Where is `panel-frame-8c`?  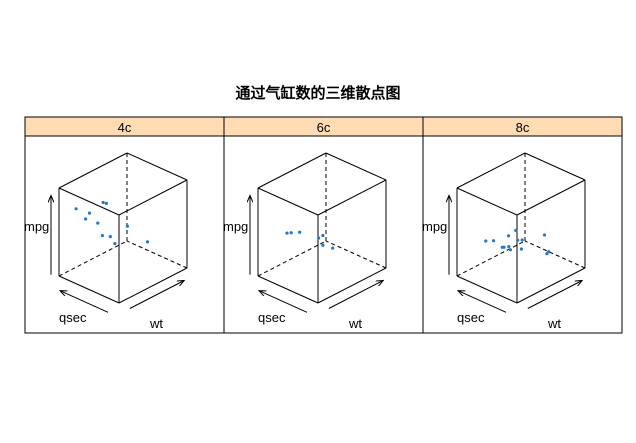 panel-frame-8c is located at coordinates (522, 234).